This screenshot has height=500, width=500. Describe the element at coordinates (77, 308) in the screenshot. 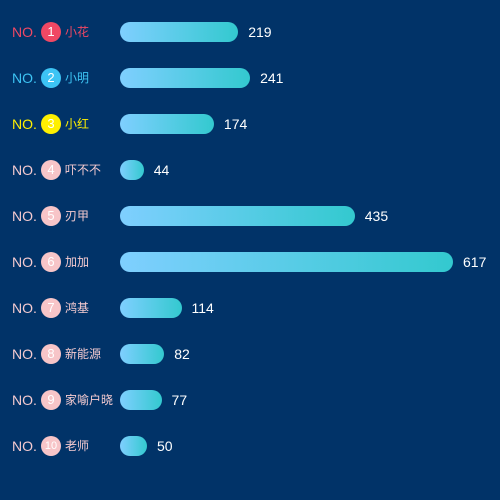

I see `category-label: 鸿基` at that location.